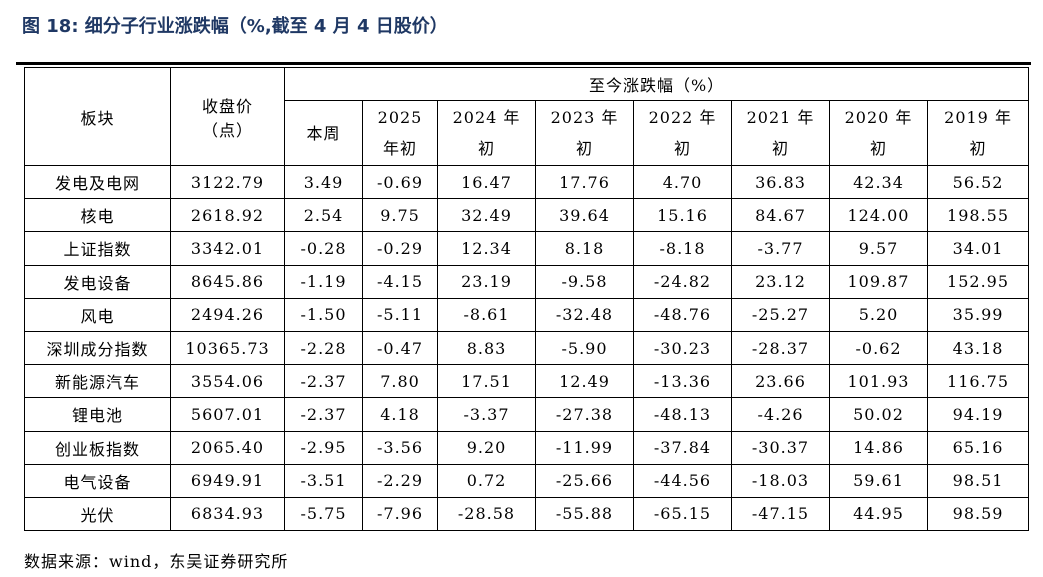 Image resolution: width=1043 pixels, height=577 pixels. Describe the element at coordinates (682, 381) in the screenshot. I see `value-cell: -13.36` at that location.